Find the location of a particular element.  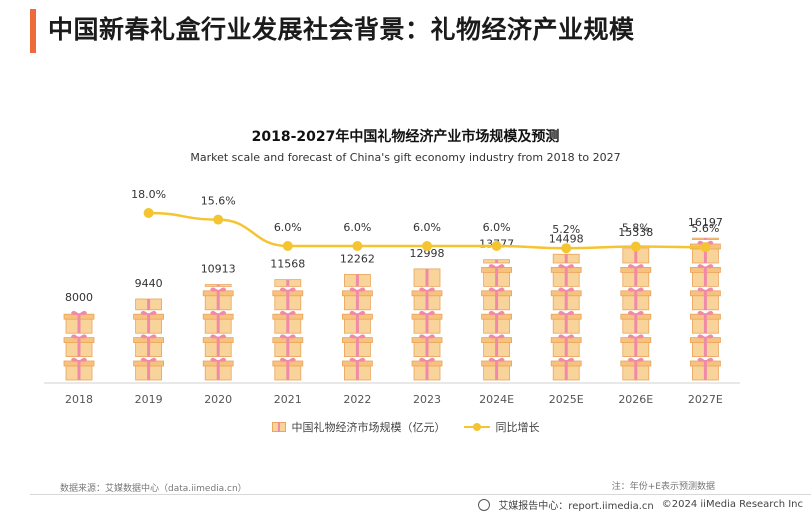

bar-value-label: 11568 is located at coordinates (287, 264).